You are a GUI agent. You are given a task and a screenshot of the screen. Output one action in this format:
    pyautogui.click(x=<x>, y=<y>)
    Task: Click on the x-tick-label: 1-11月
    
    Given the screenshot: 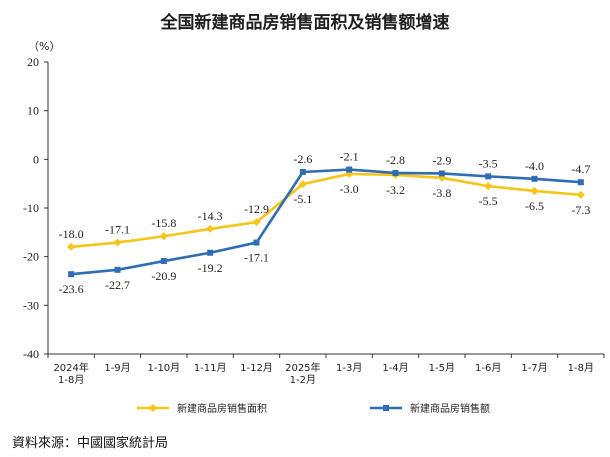 What is the action you would take?
    pyautogui.click(x=210, y=368)
    